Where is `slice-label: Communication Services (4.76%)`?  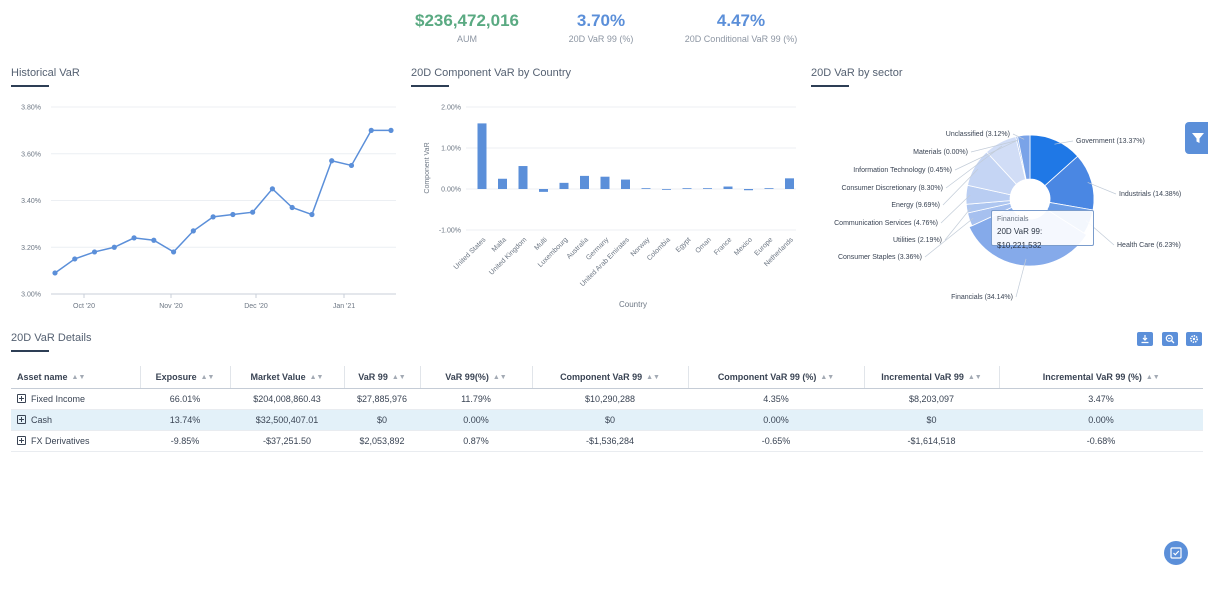 slice-label: Communication Services (4.76%) is located at coordinates (886, 223).